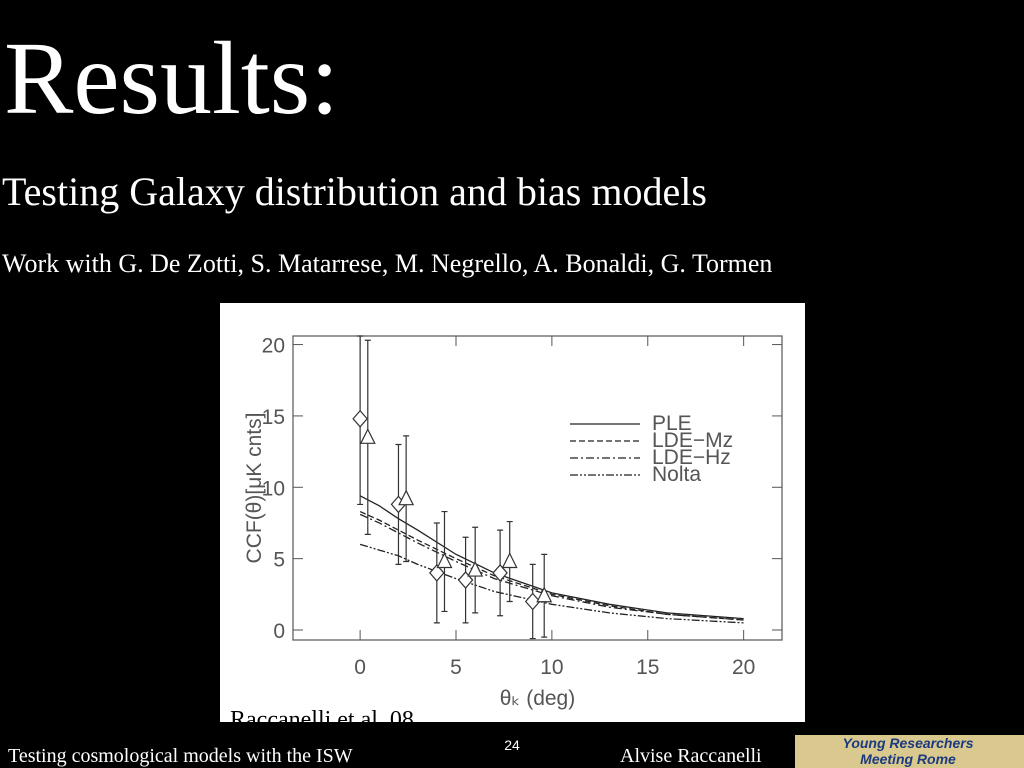 The image size is (1024, 768). I want to click on page-number: 24, so click(512, 745).